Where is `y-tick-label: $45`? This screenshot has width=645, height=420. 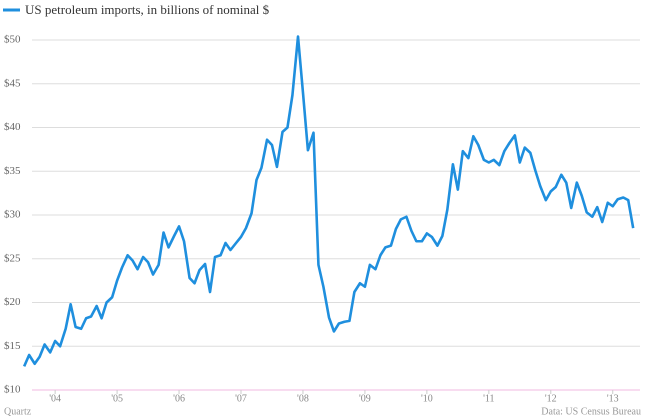
y-tick-label: $45 is located at coordinates (12, 83).